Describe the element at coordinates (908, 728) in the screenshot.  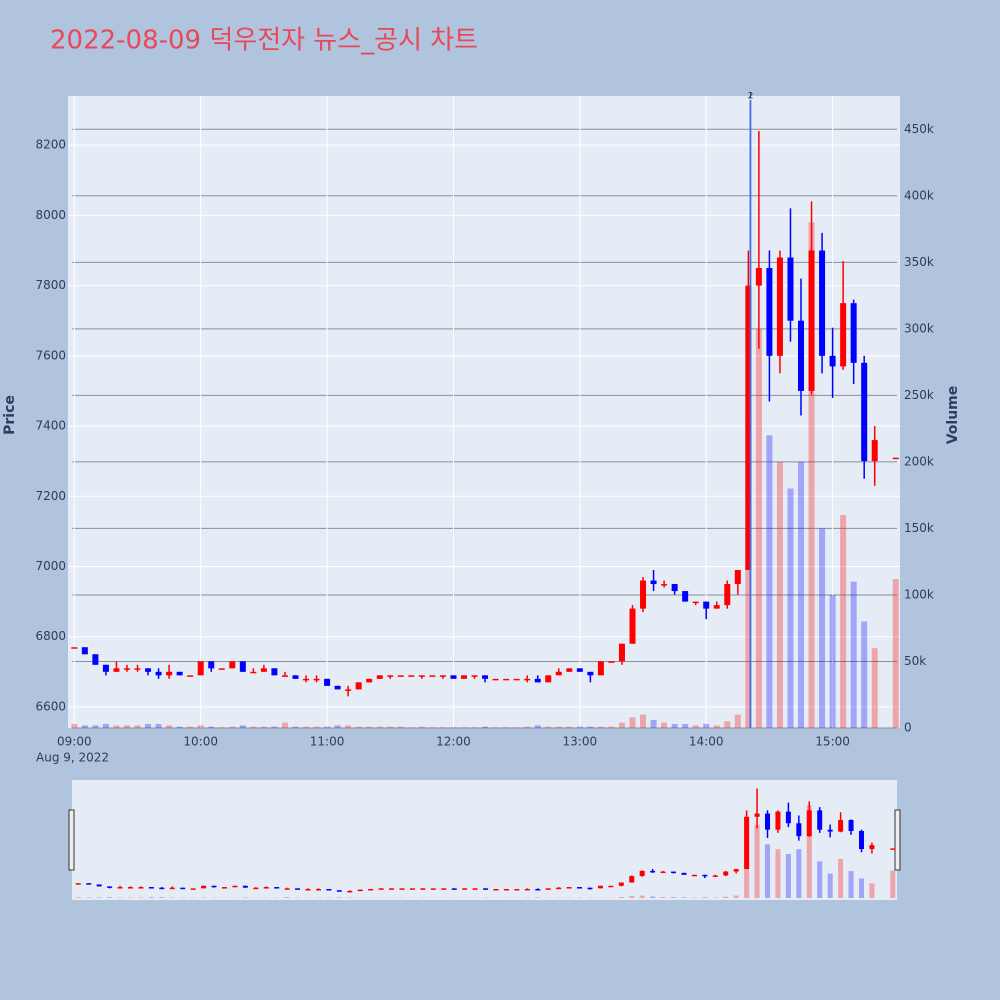
I see `y2-tick-label: 0` at that location.